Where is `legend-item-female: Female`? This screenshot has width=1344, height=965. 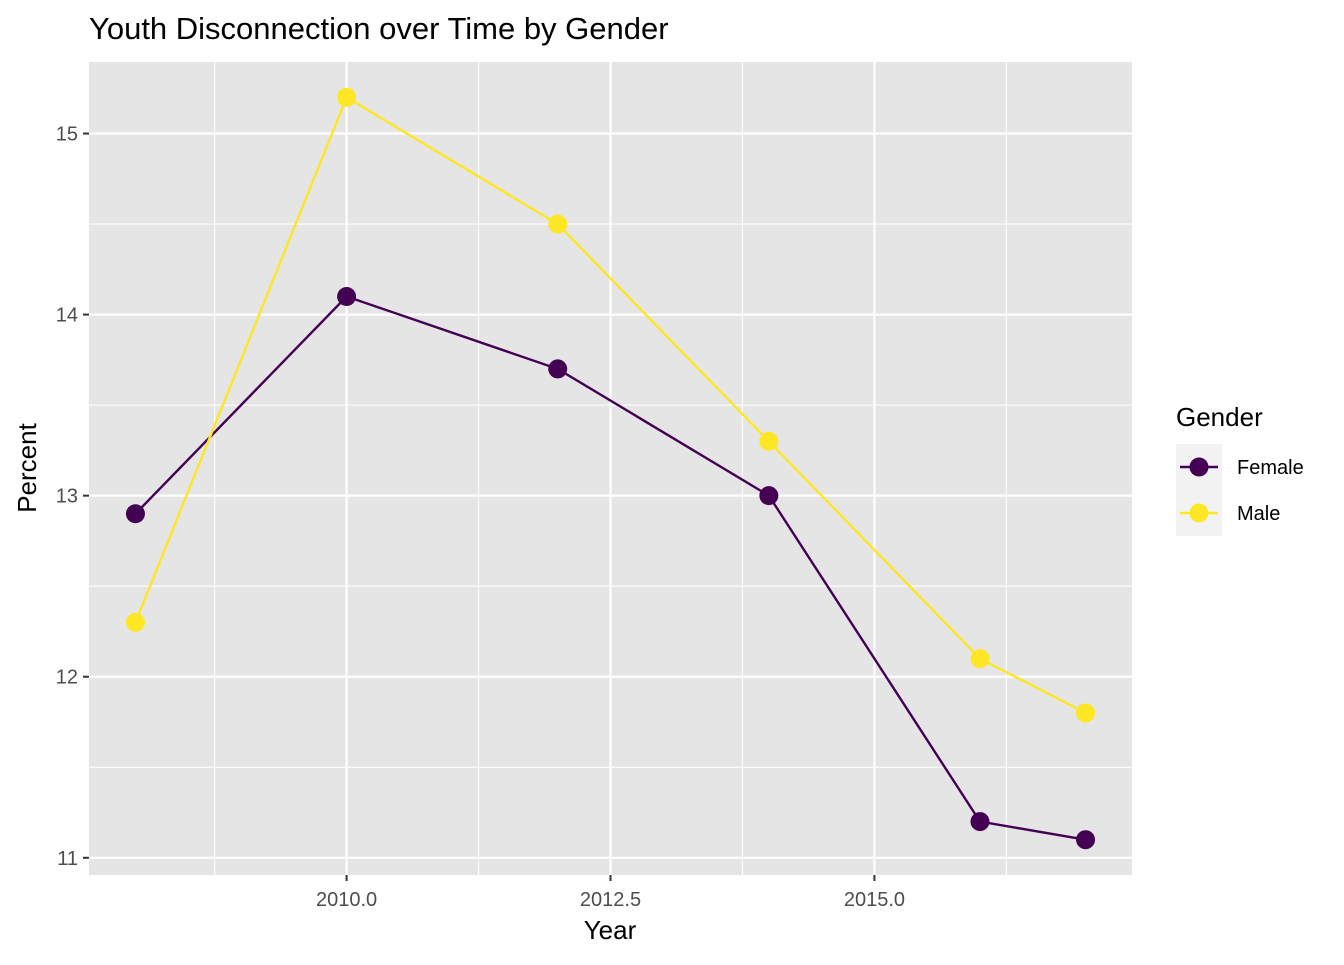
legend-item-female: Female is located at coordinates (1242, 468).